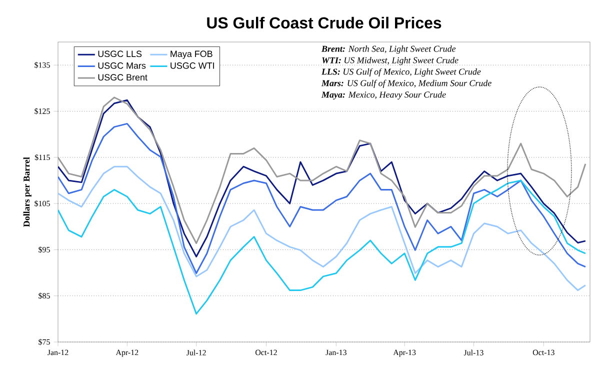  What do you see at coordinates (191, 54) in the screenshot?
I see `legend-label: Maya FOB` at bounding box center [191, 54].